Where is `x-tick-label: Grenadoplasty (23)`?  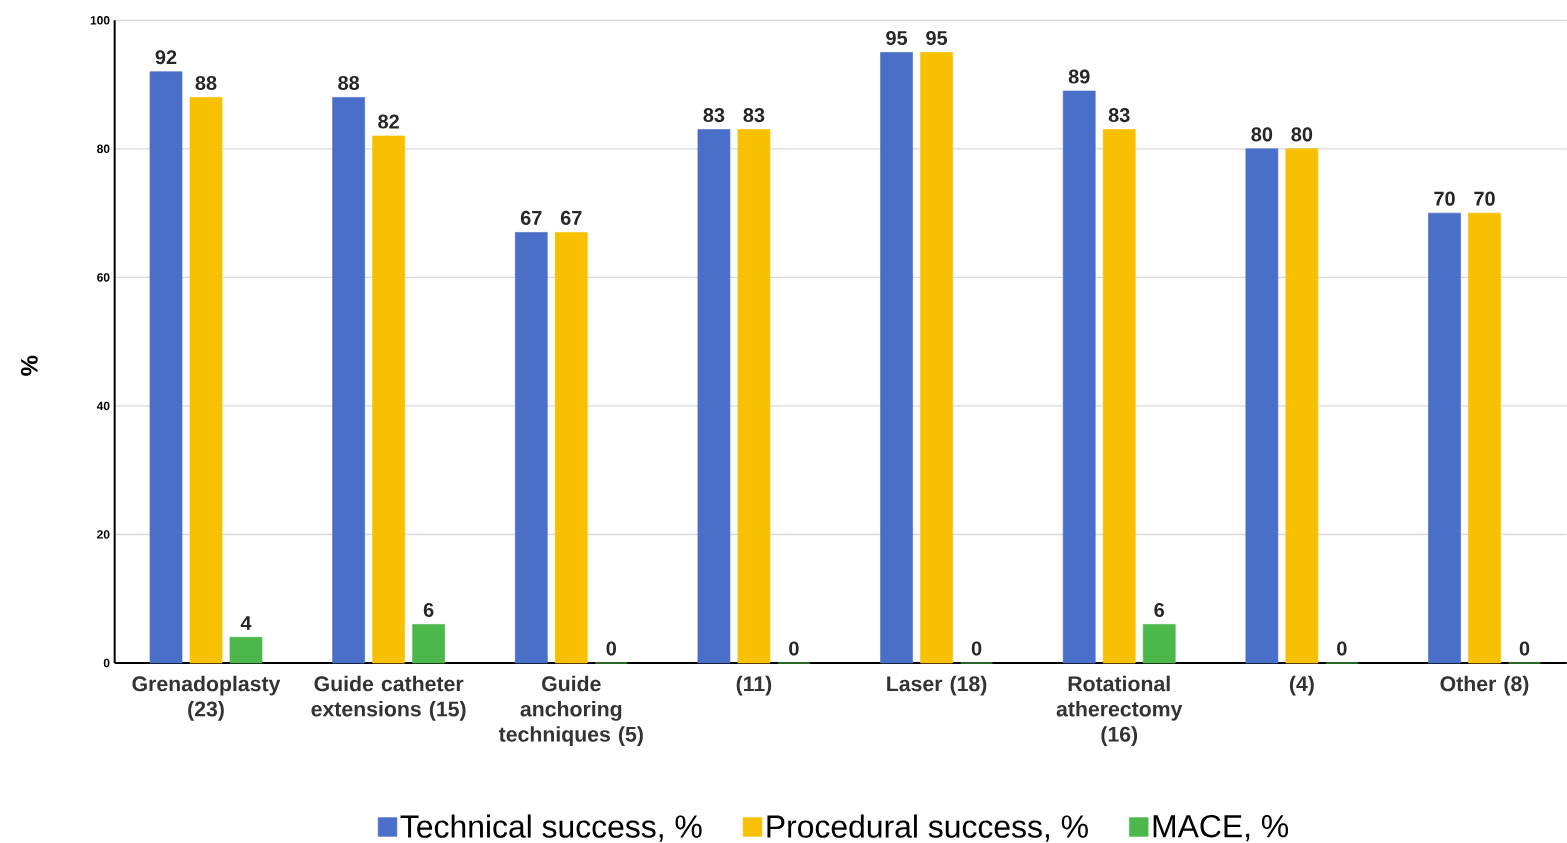 x-tick-label: Grenadoplasty (23) is located at coordinates (206, 698).